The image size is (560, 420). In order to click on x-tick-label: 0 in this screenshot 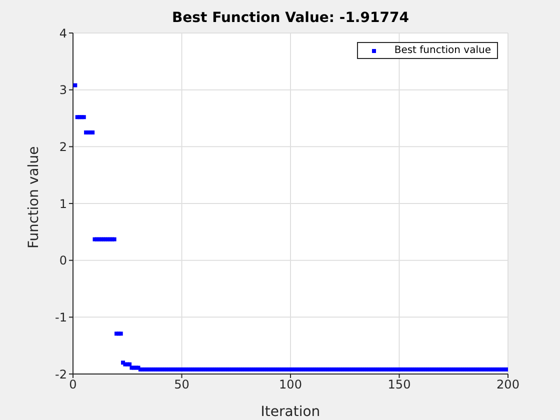, I will do `click(73, 385)`.